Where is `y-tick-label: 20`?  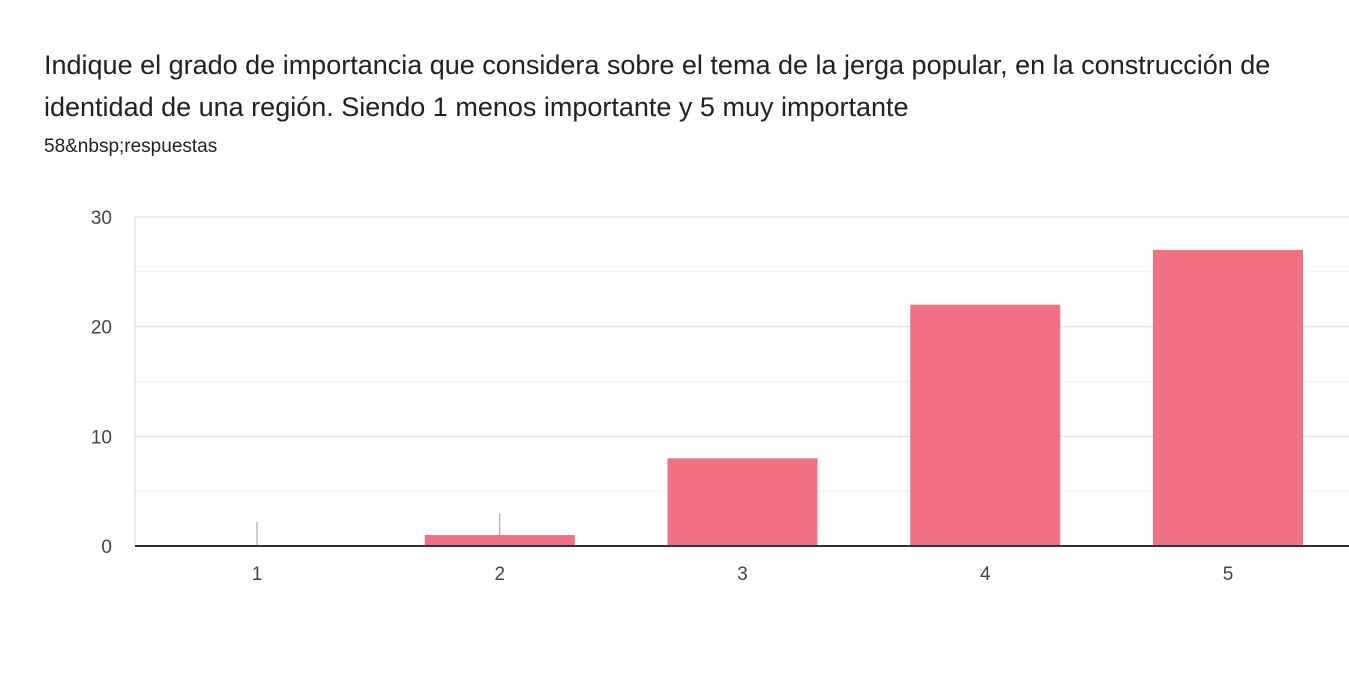 y-tick-label: 20 is located at coordinates (101, 328).